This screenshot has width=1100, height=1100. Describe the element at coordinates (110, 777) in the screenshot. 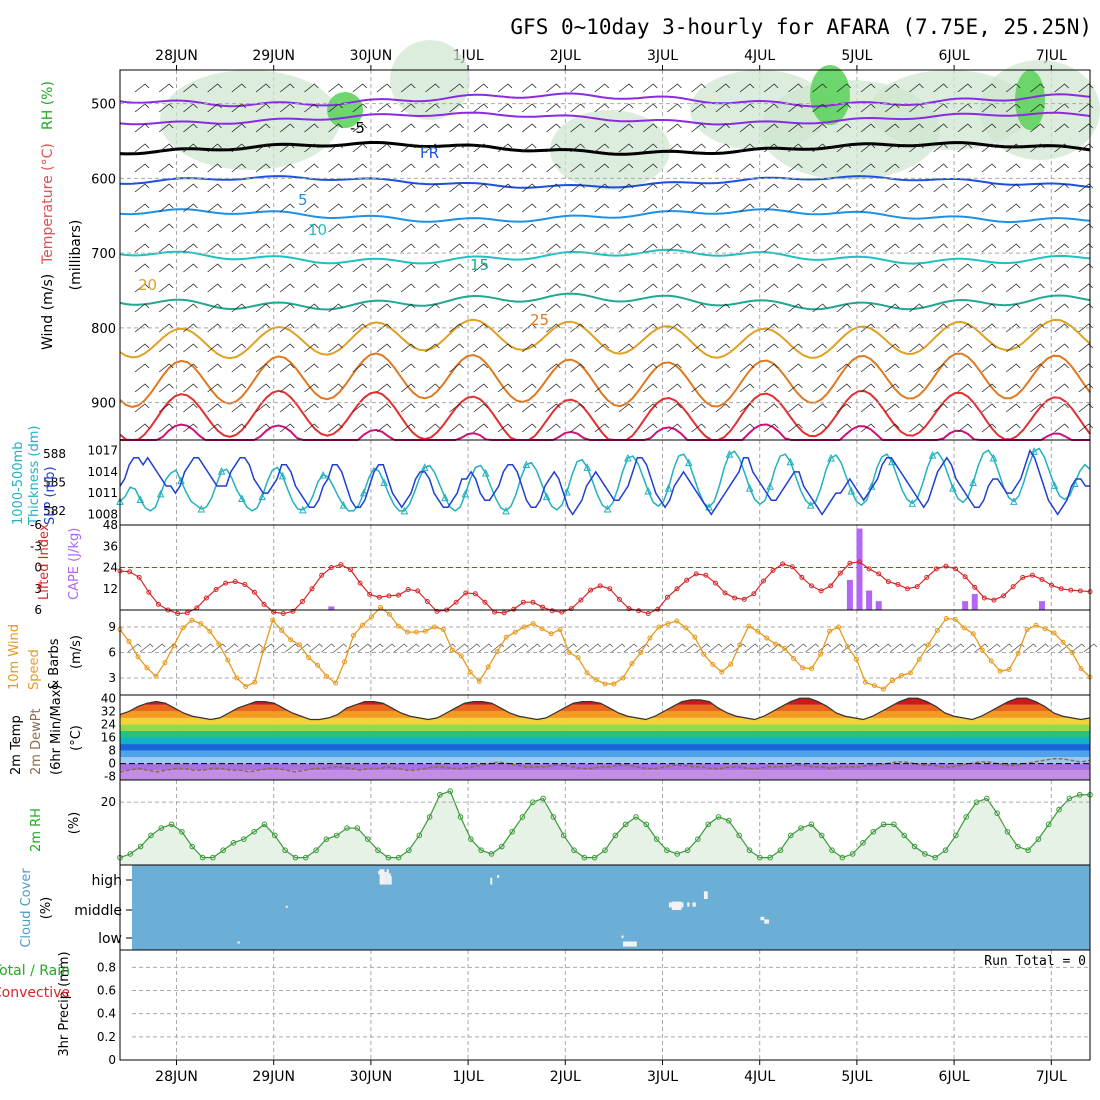

I see `y-tick-label: -8` at that location.